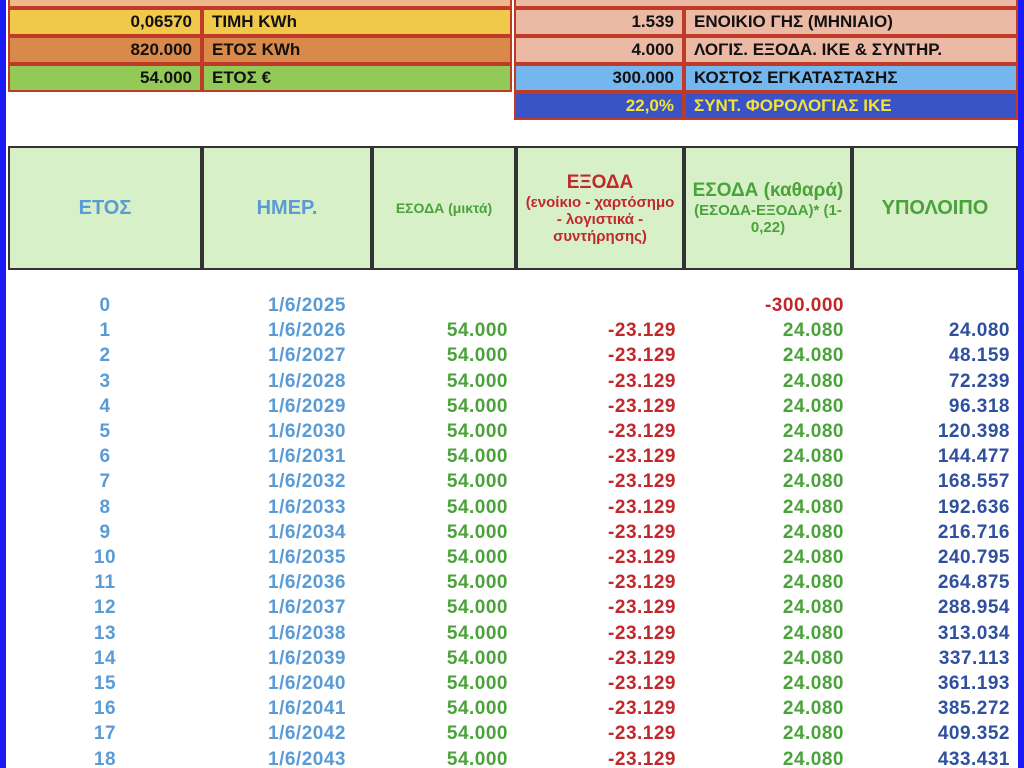 Image resolution: width=1024 pixels, height=768 pixels. What do you see at coordinates (105, 431) in the screenshot?
I see `table-cell: 5` at bounding box center [105, 431].